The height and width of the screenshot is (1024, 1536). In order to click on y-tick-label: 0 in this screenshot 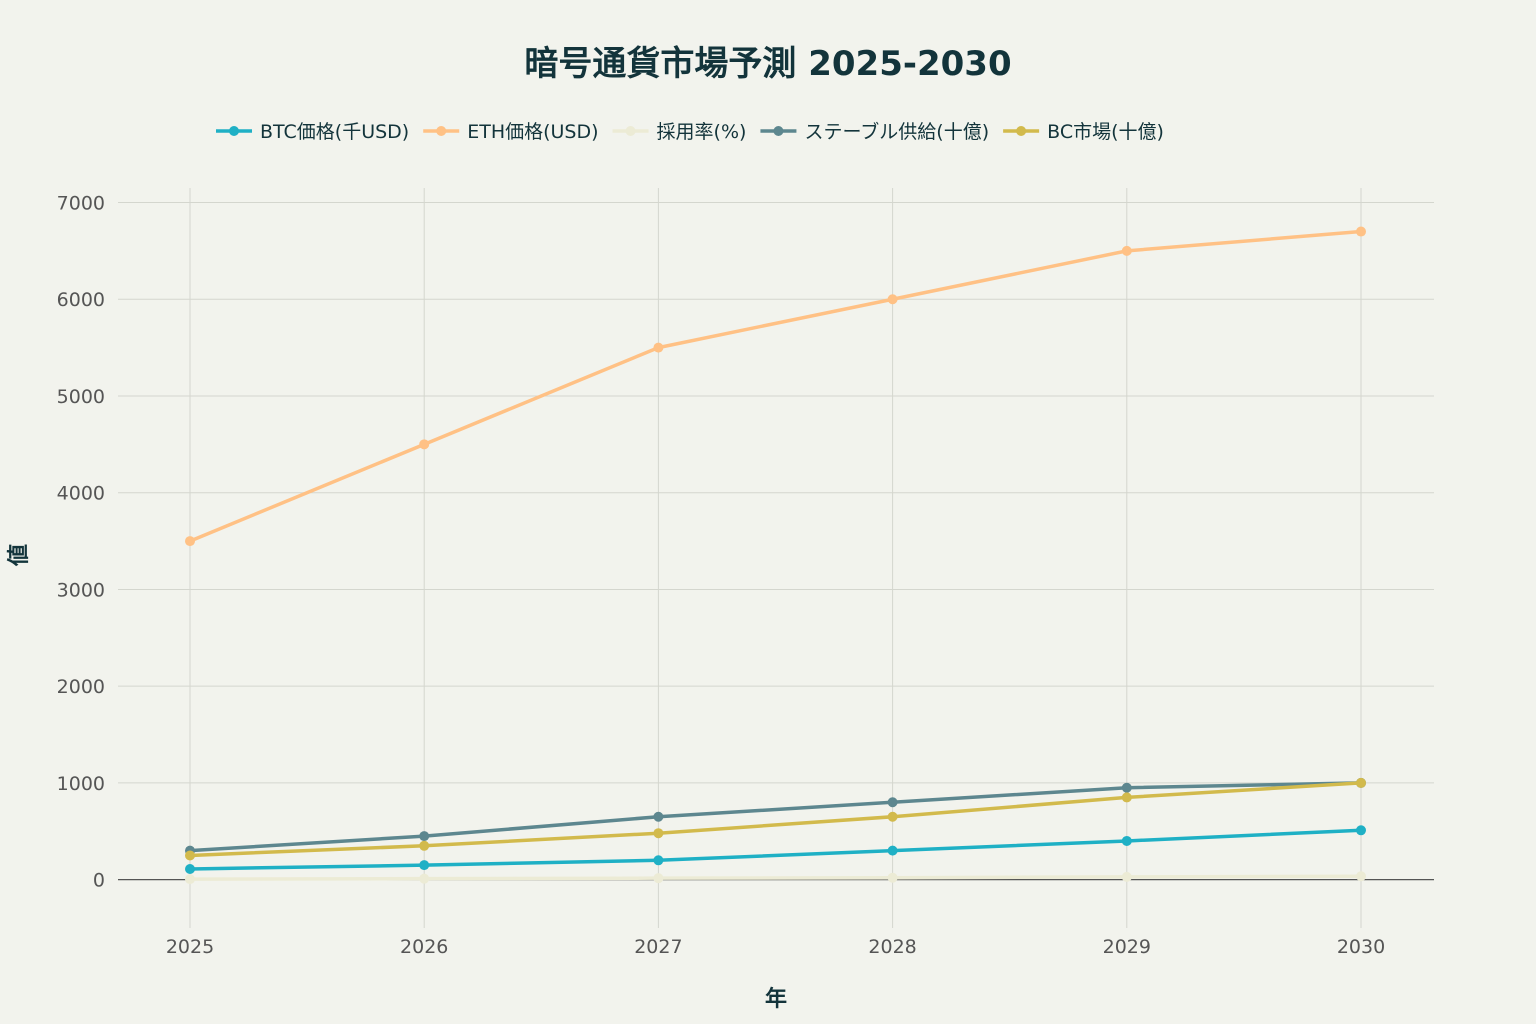, I will do `click(99, 881)`.